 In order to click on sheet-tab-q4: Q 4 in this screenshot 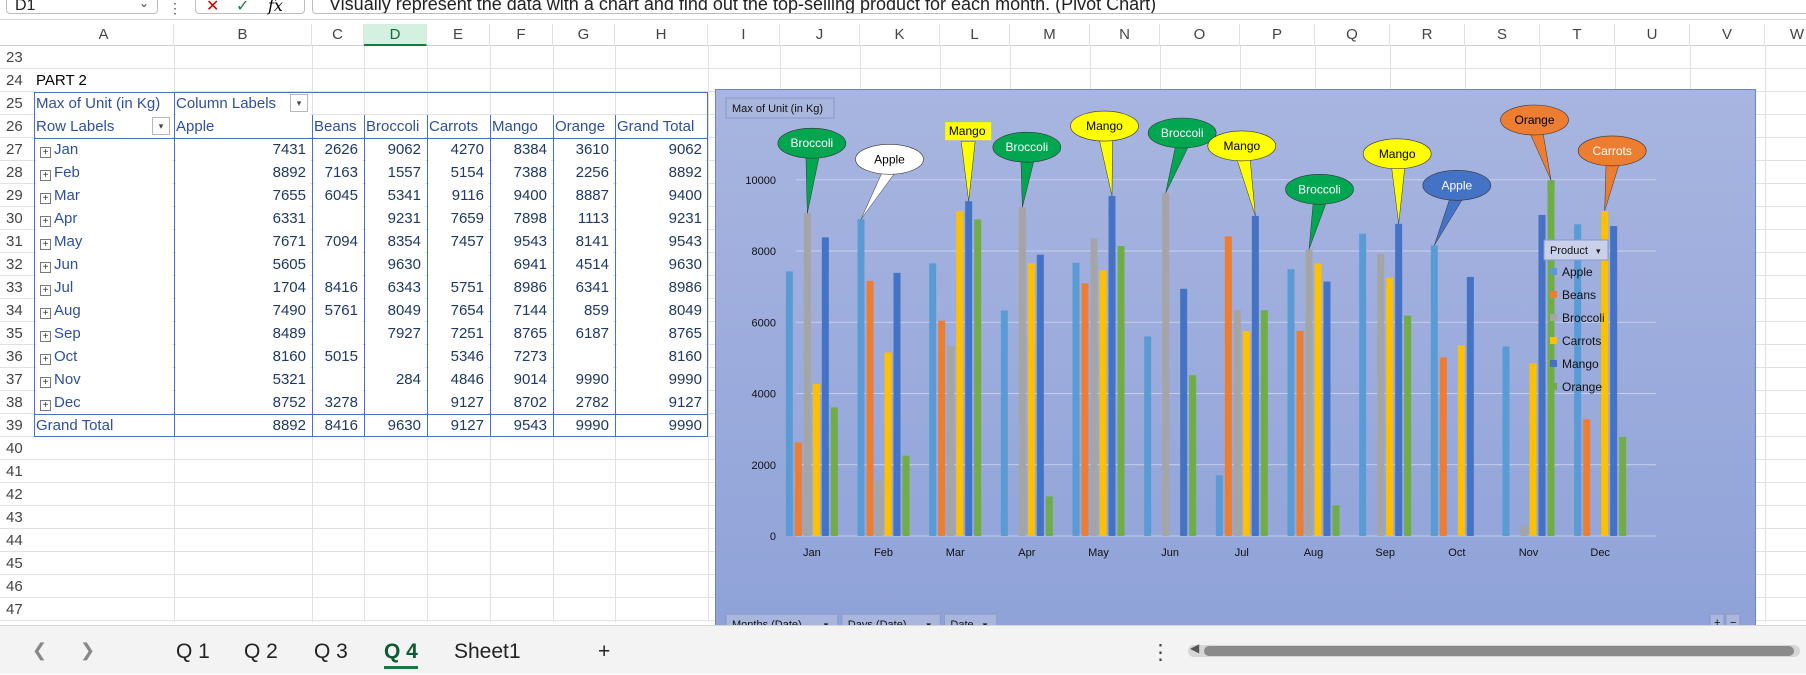, I will do `click(401, 654)`.